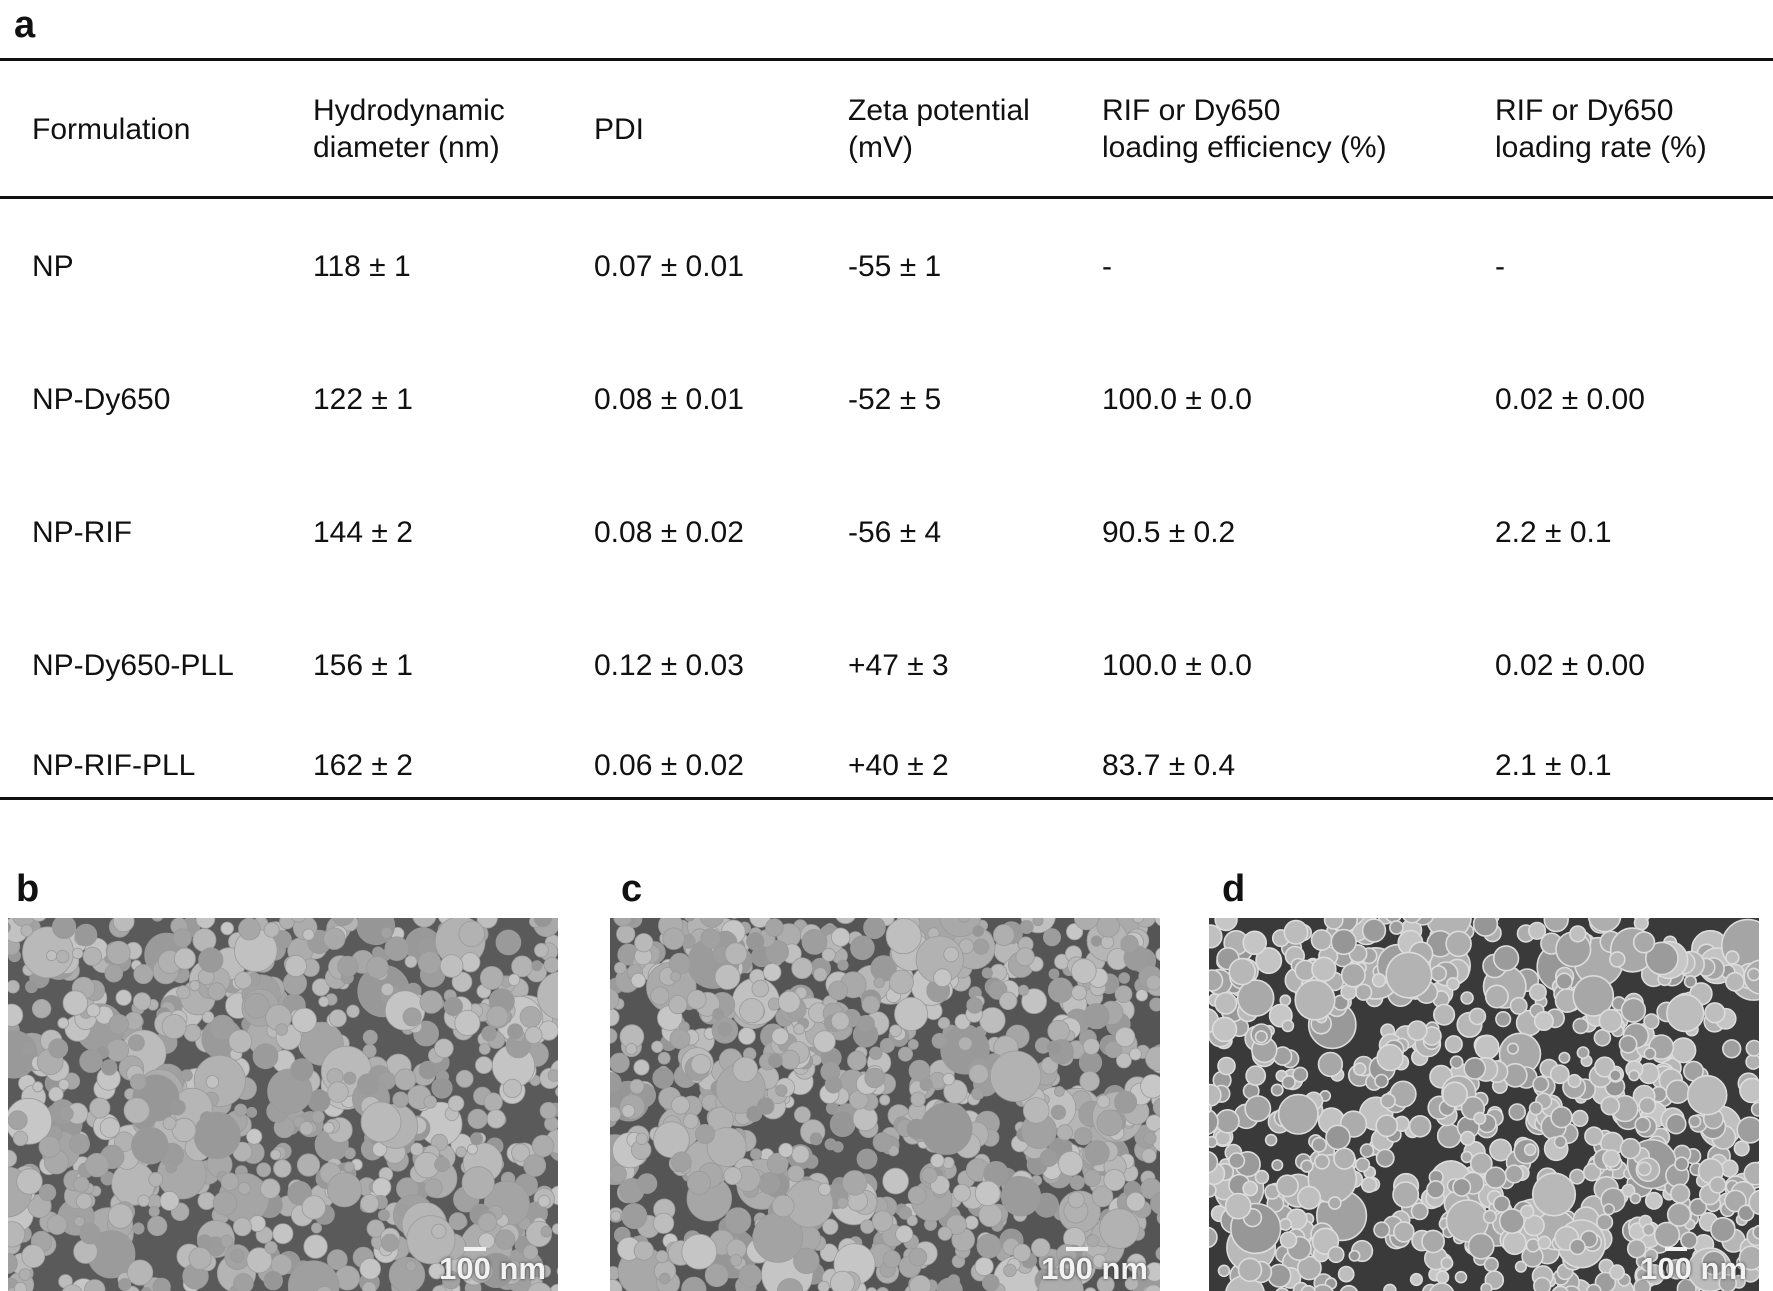 This screenshot has width=1773, height=1291. What do you see at coordinates (898, 765) in the screenshot?
I see `cell-zeta: +40 ± 2` at bounding box center [898, 765].